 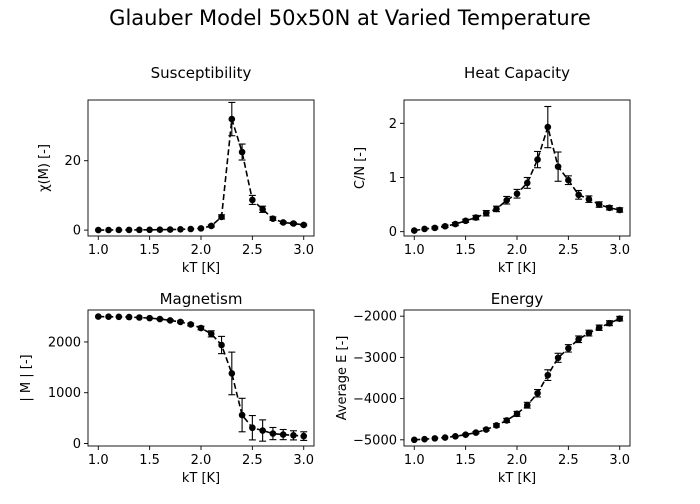 I want to click on y-tick-label: 20, so click(x=72, y=161).